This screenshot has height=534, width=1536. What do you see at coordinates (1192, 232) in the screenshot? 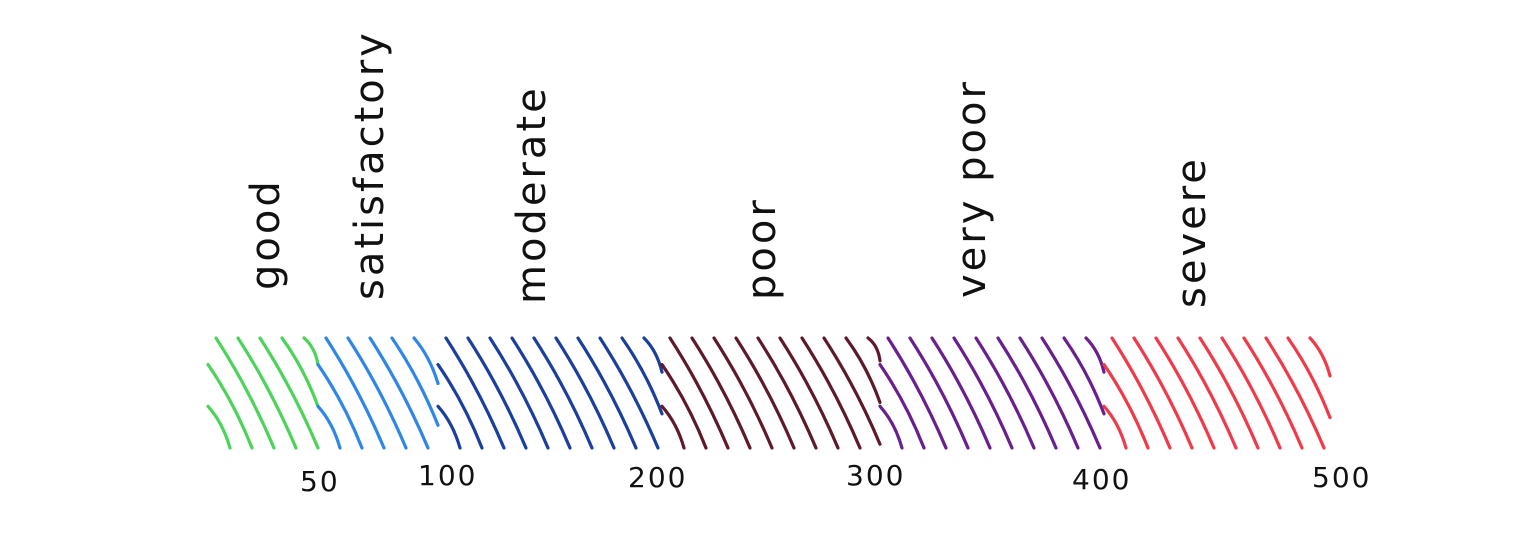
I see `band-label-severe: severe` at bounding box center [1192, 232].